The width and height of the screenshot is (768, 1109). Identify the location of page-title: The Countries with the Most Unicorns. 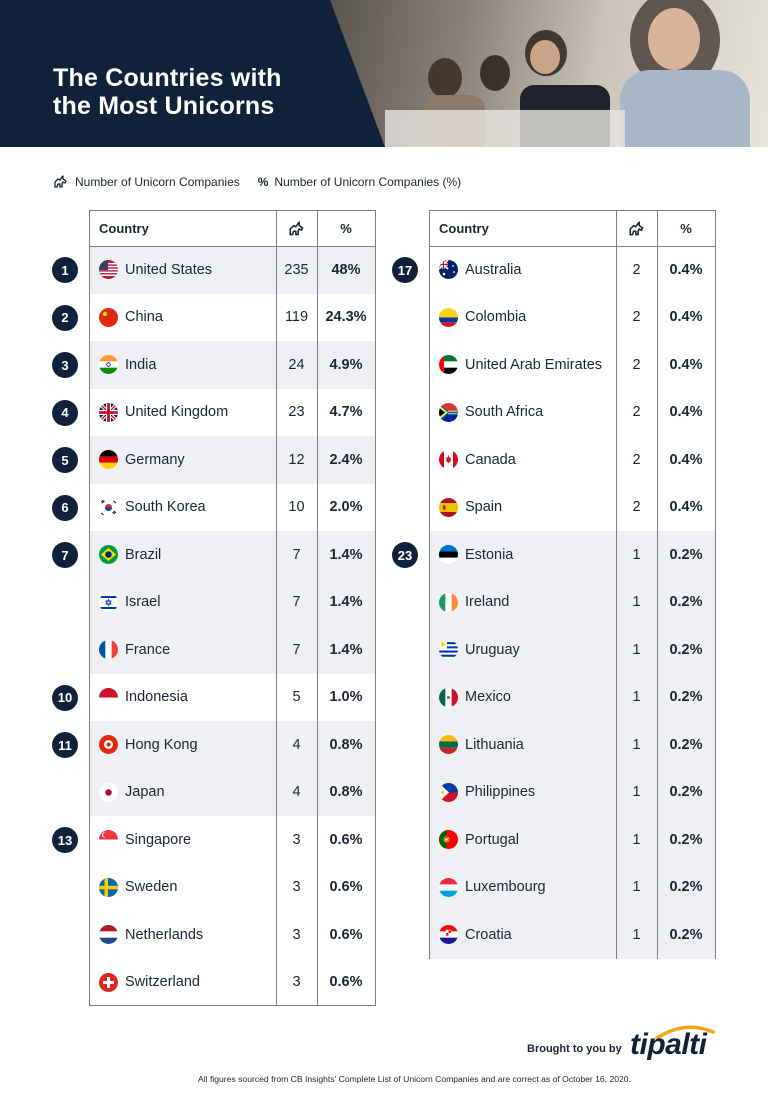
(167, 92).